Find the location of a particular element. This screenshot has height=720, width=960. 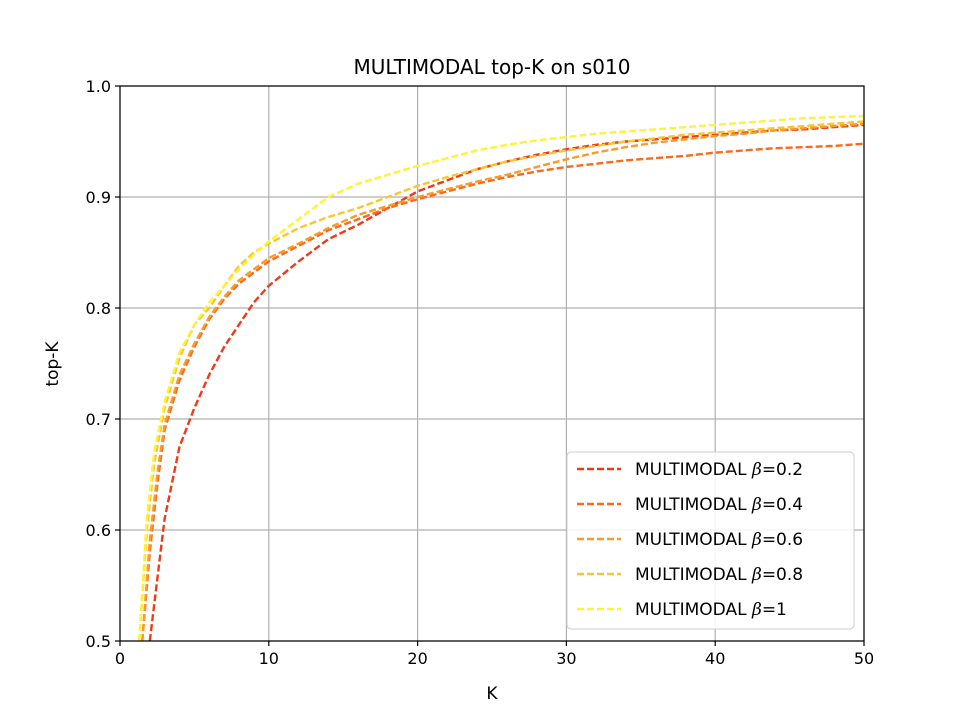

legend-entry-1: MULTIMODAL β=0.2 is located at coordinates (719, 470).